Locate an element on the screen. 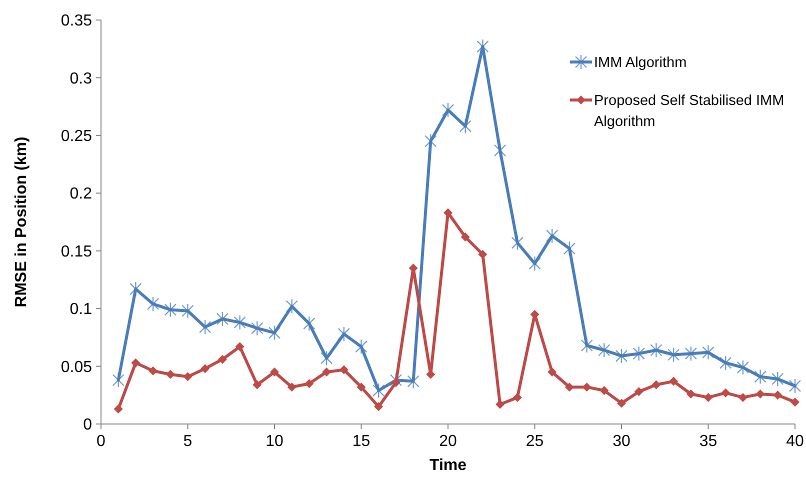 This screenshot has height=484, width=806. x-axis-title: Time is located at coordinates (448, 465).